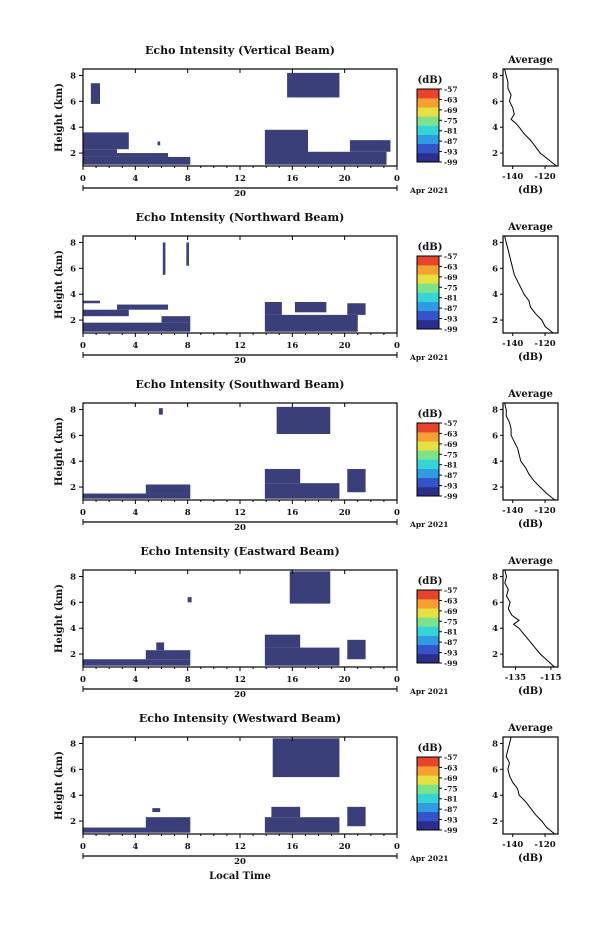 The width and height of the screenshot is (615, 929). I want to click on panel-title: Echo Intensity (Northward Beam), so click(240, 217).